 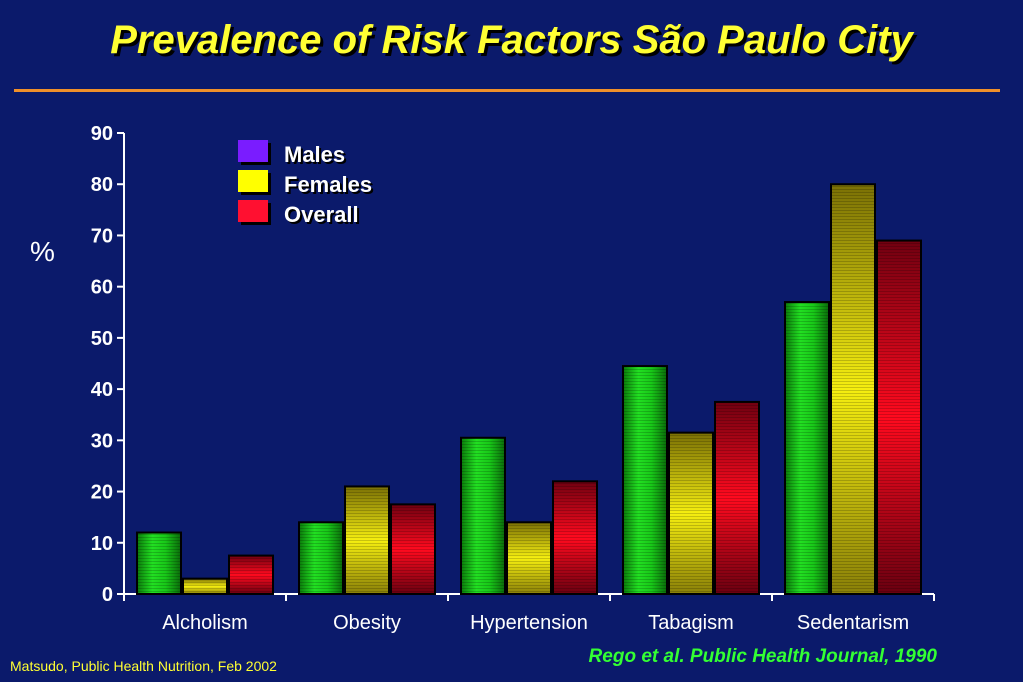 I want to click on y-tick-label: 90, so click(x=102, y=134).